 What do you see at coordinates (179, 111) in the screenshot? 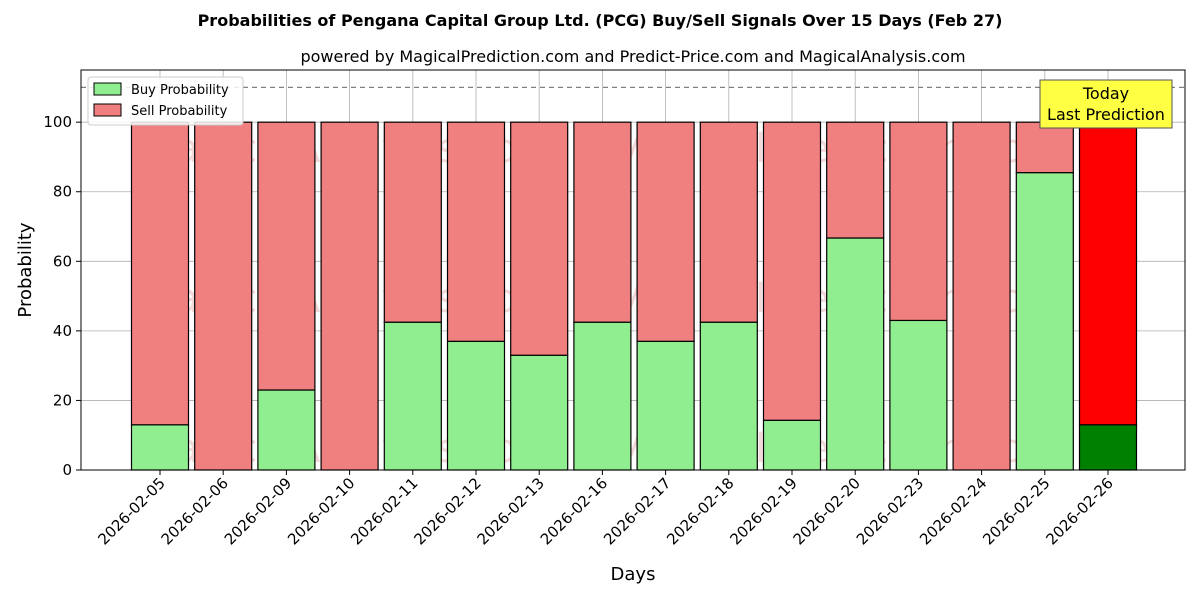
I see `legend-label-sell: Sell Probability` at bounding box center [179, 111].